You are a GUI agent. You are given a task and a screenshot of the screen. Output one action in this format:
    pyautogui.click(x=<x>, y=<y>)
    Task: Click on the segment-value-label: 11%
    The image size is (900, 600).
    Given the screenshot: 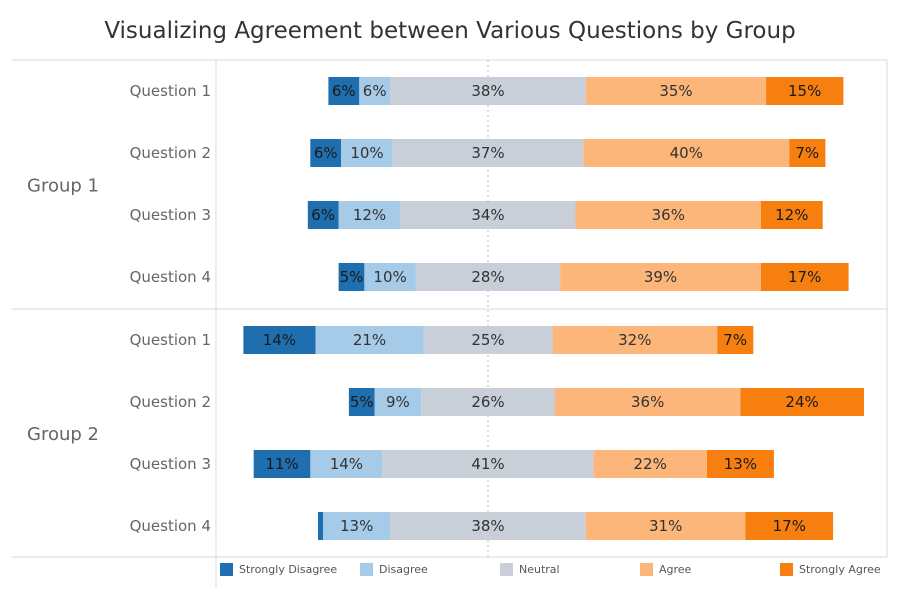 What is the action you would take?
    pyautogui.click(x=281, y=464)
    